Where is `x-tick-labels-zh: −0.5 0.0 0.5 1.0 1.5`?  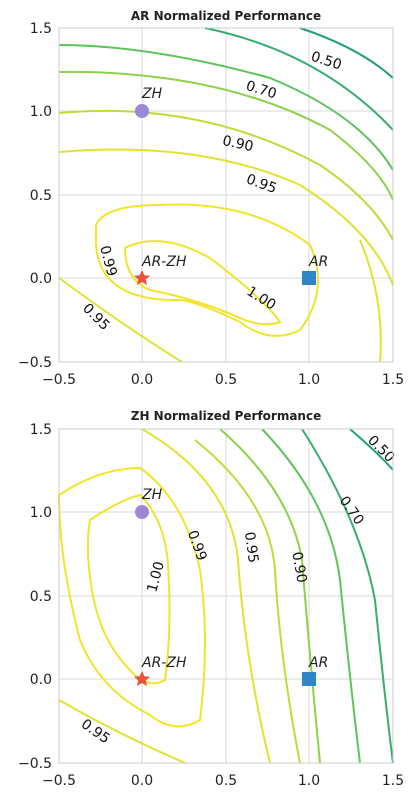 x-tick-labels-zh: −0.5 0.0 0.5 1.0 1.5 is located at coordinates (223, 781).